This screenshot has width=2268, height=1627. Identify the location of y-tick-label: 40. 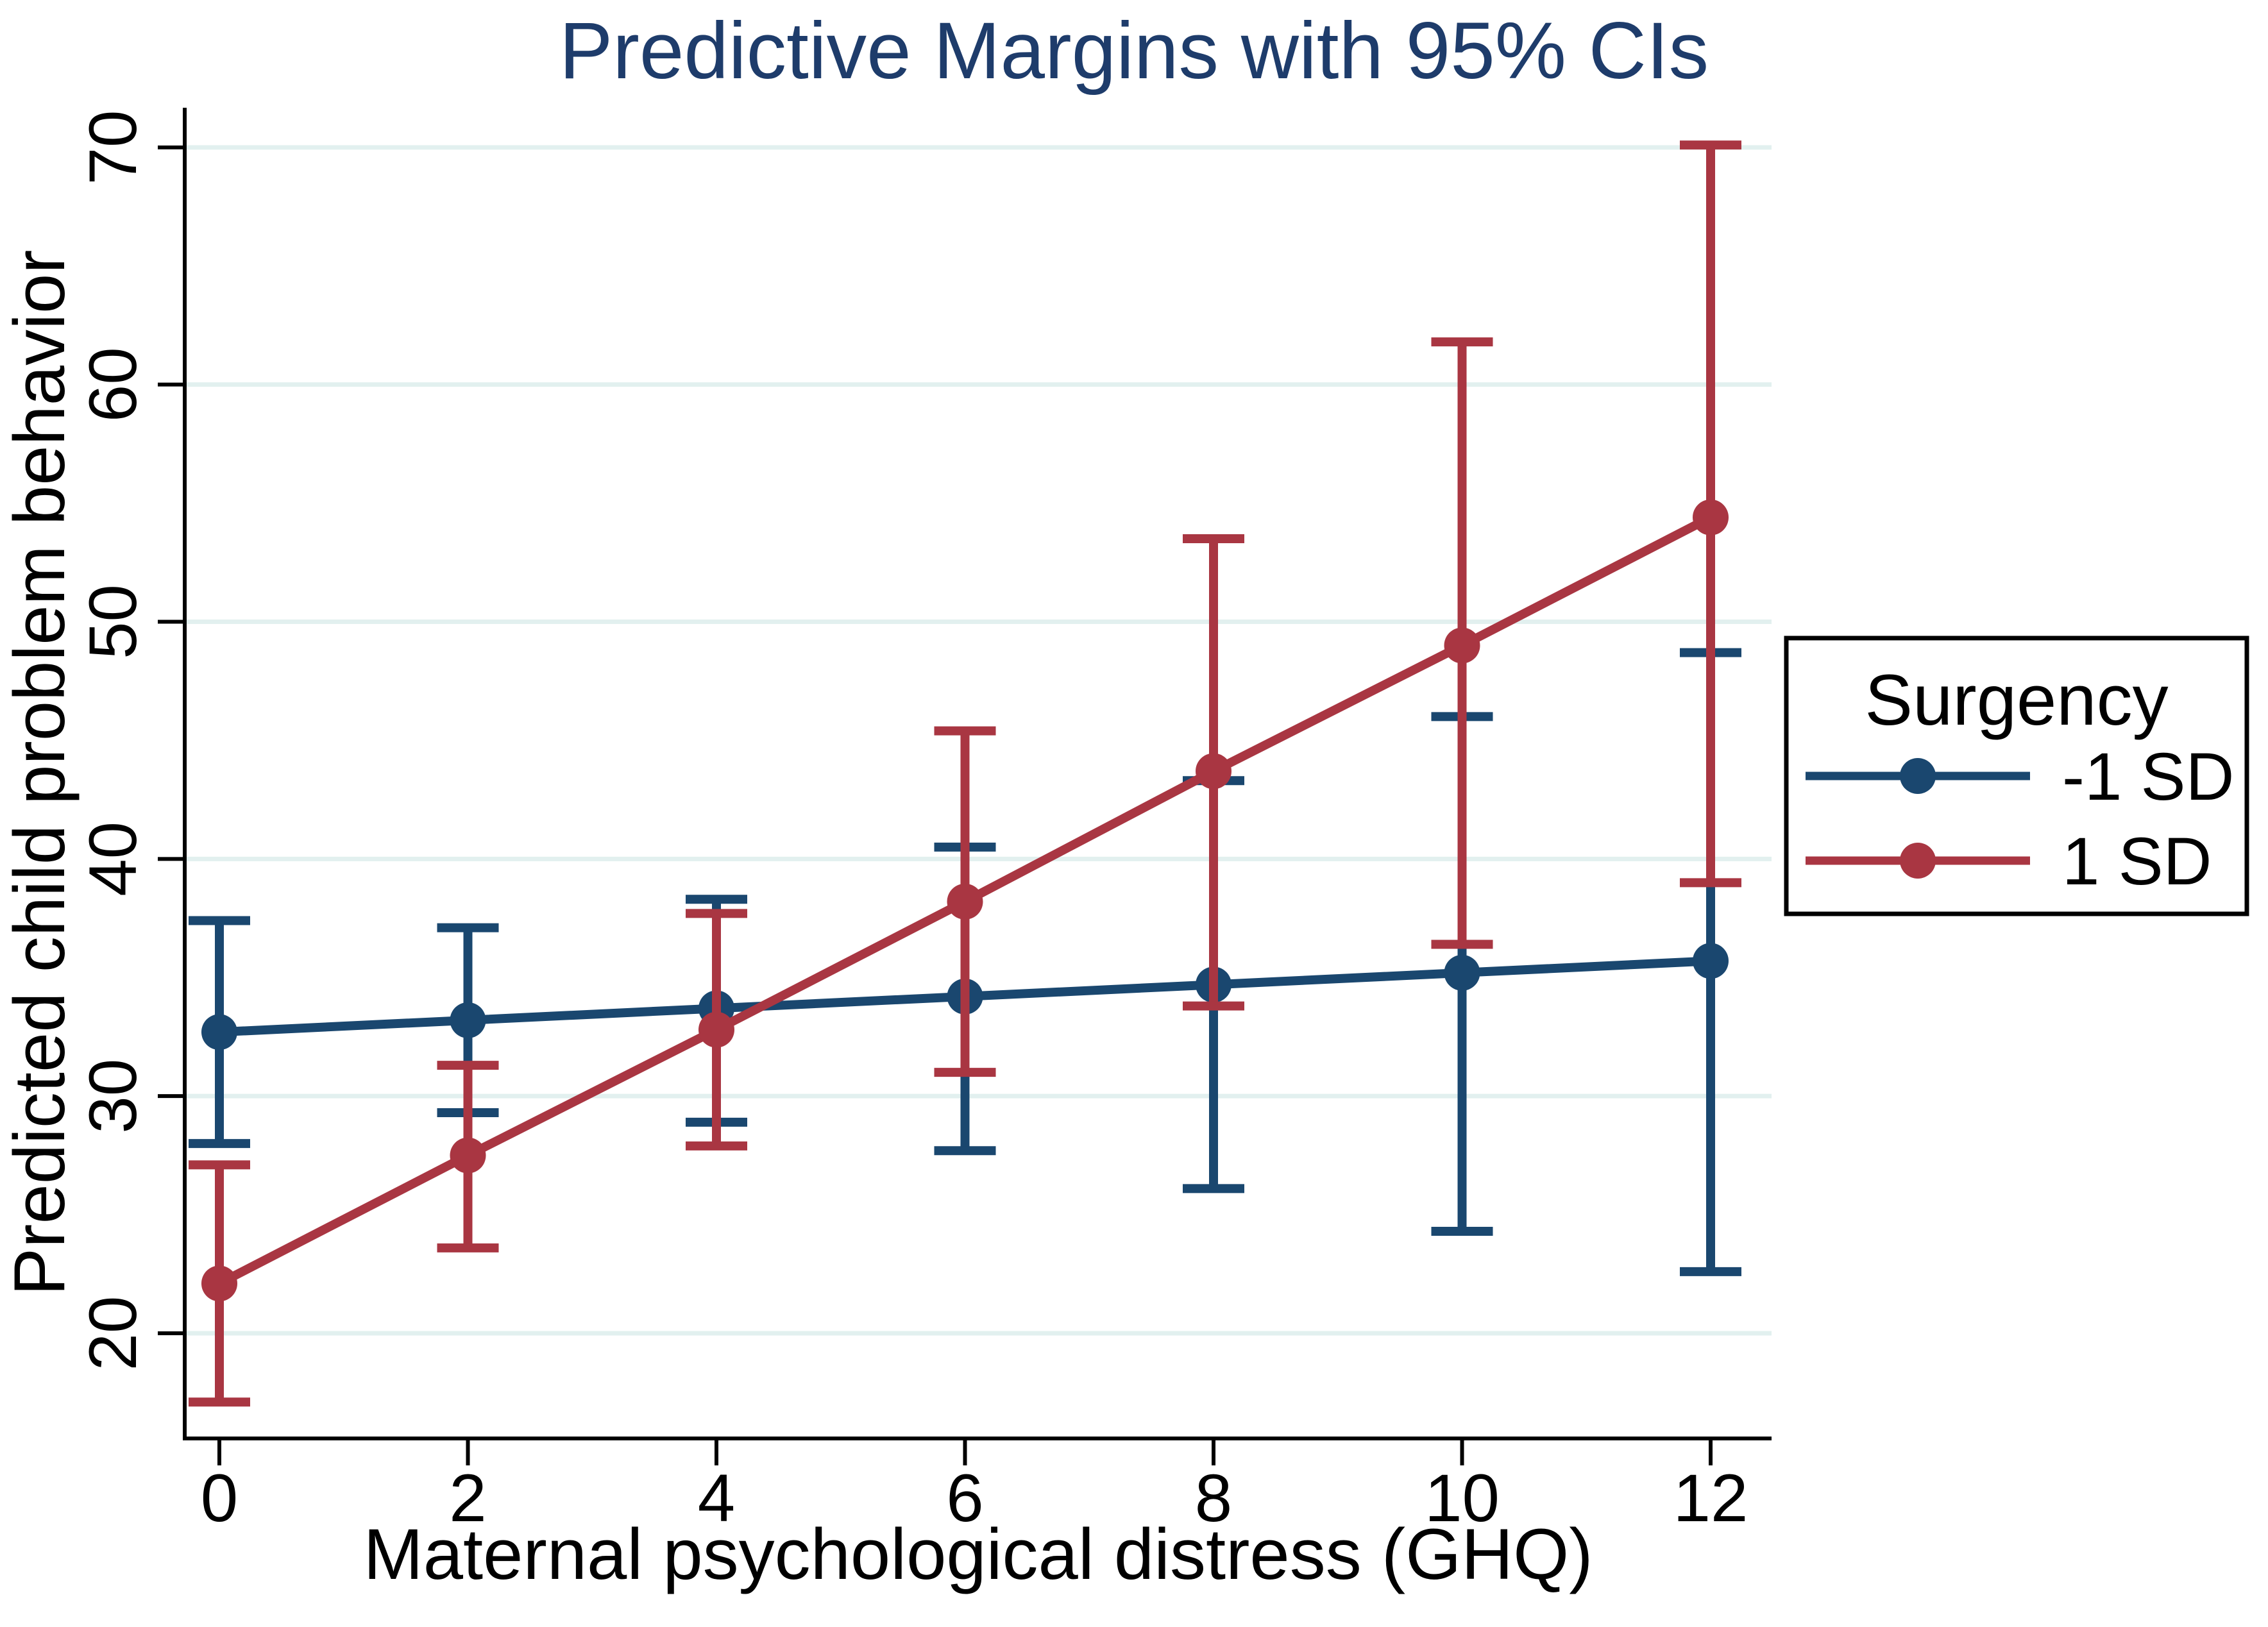
(114, 859).